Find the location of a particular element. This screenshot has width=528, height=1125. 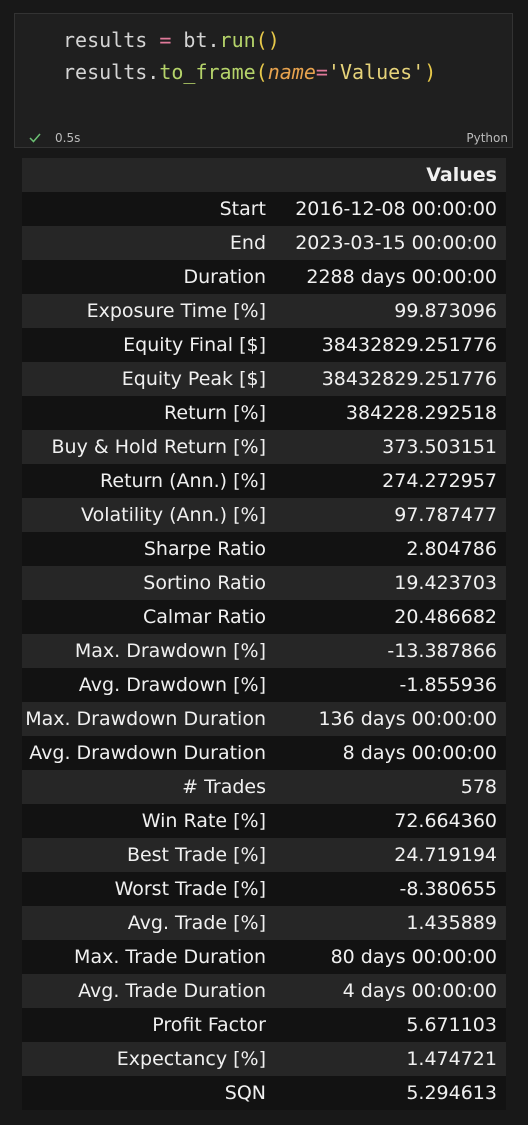

row-value: 24.719194 is located at coordinates (445, 855).